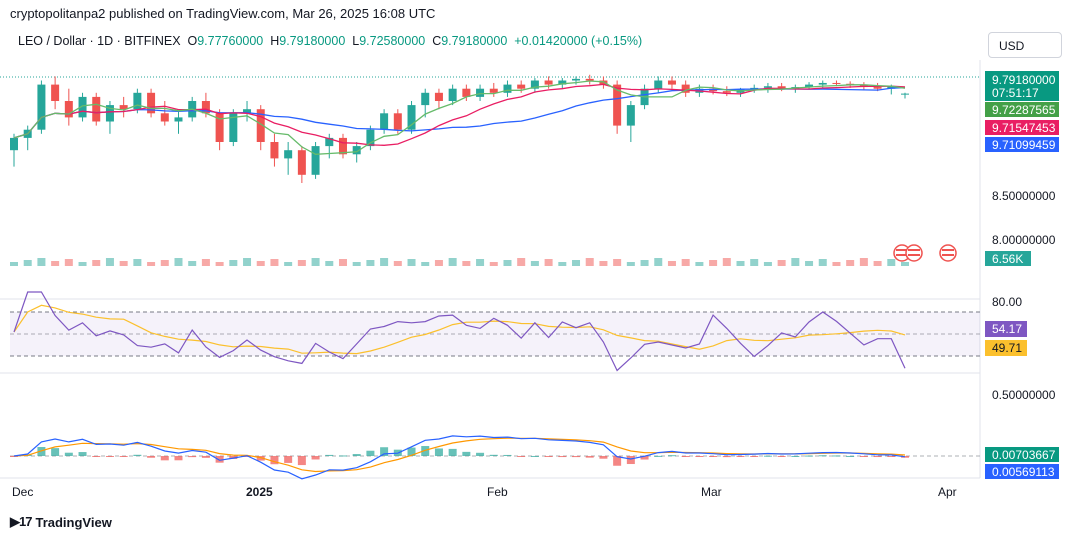 Image resolution: width=1080 pixels, height=541 pixels. I want to click on low-label: L, so click(356, 41).